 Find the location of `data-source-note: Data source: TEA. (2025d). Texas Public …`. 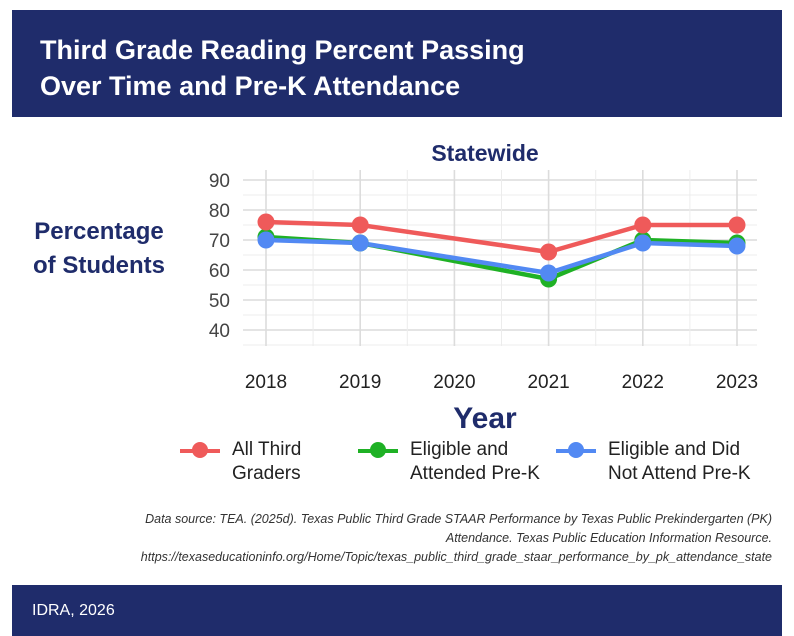

data-source-note: Data source: TEA. (2025d). Texas Public … is located at coordinates (396, 538).